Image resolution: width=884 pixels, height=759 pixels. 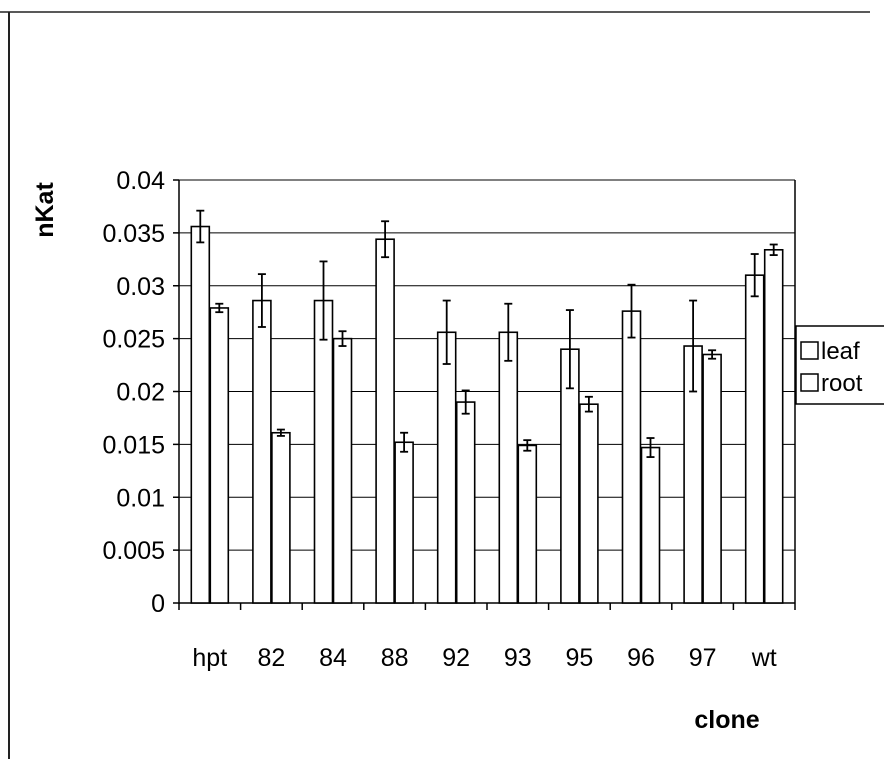 What do you see at coordinates (487, 606) in the screenshot?
I see `x-axis` at bounding box center [487, 606].